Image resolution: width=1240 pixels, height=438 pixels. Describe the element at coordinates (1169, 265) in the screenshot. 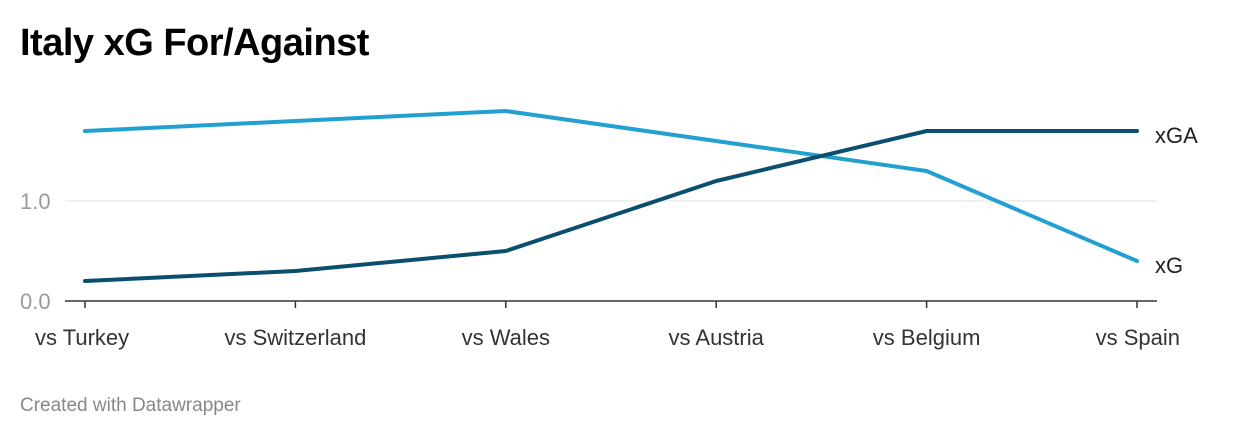

I see `series-label-xg: xG` at that location.